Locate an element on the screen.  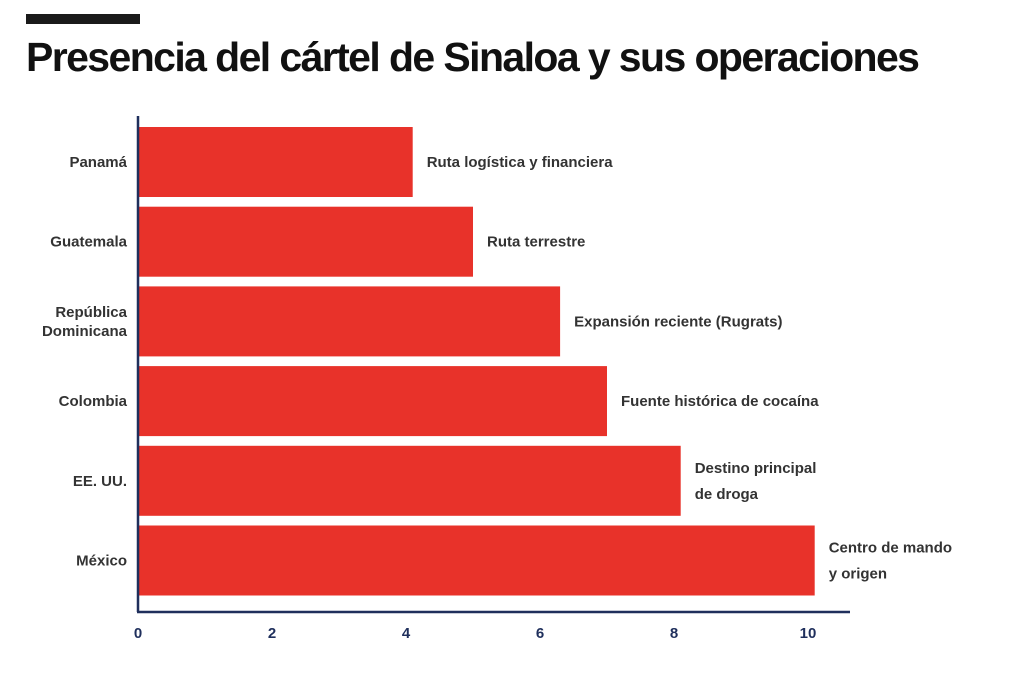
bar-annotation-line: Expansión reciente (Rugrats) is located at coordinates (678, 321).